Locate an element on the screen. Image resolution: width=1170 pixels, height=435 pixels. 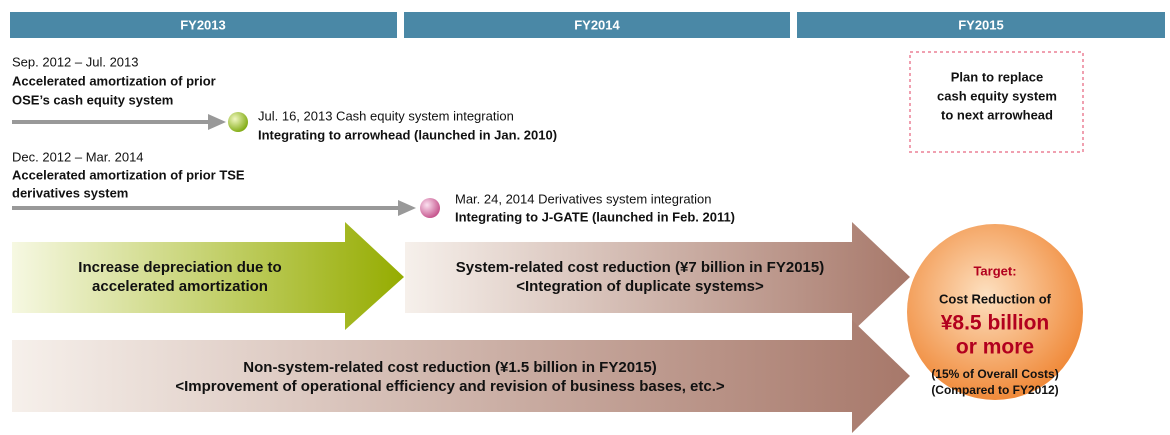
target-note: (Compared to FY2012) is located at coordinates (994, 390).